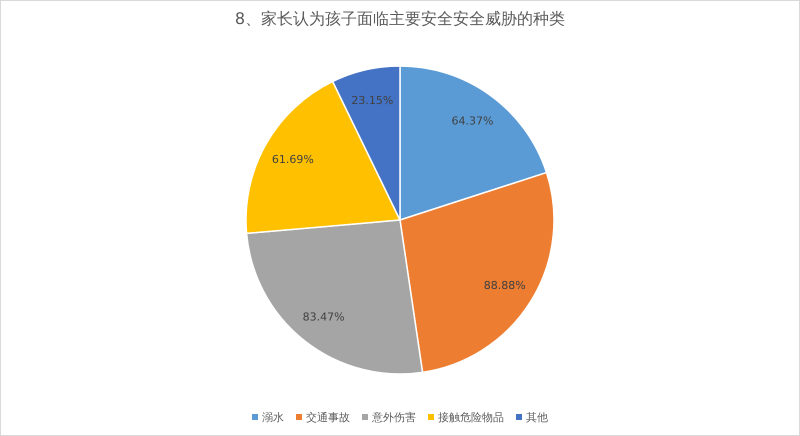 The image size is (800, 436). I want to click on legend-label: 意外伤害, so click(393, 417).